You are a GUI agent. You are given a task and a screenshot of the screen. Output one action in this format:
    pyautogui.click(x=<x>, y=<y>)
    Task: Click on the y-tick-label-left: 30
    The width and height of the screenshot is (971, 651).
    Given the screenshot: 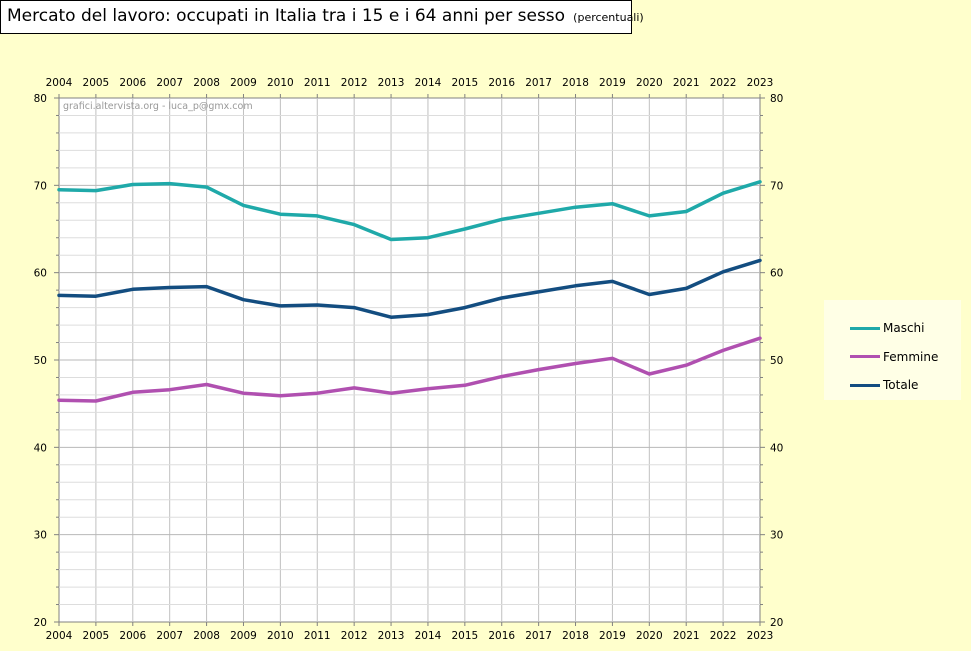 What is the action you would take?
    pyautogui.click(x=40, y=536)
    